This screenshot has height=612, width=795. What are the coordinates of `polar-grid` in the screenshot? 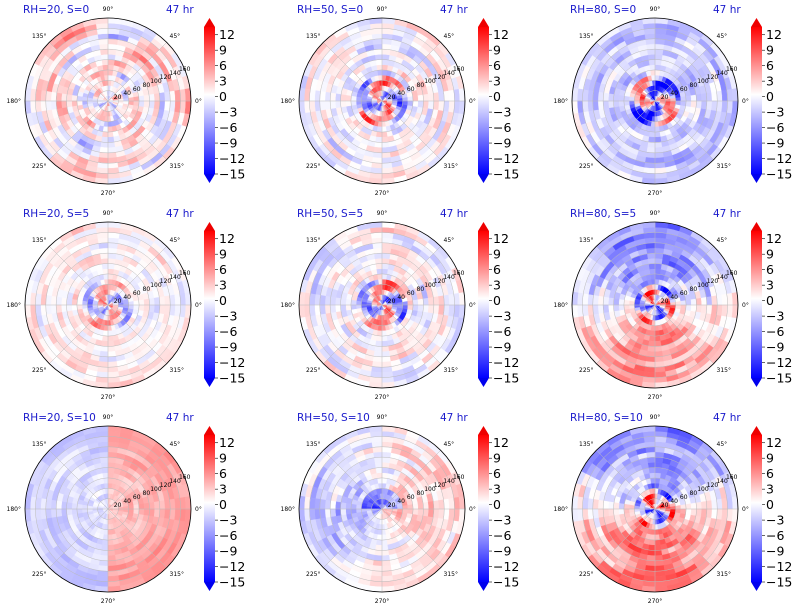 It's located at (108, 509).